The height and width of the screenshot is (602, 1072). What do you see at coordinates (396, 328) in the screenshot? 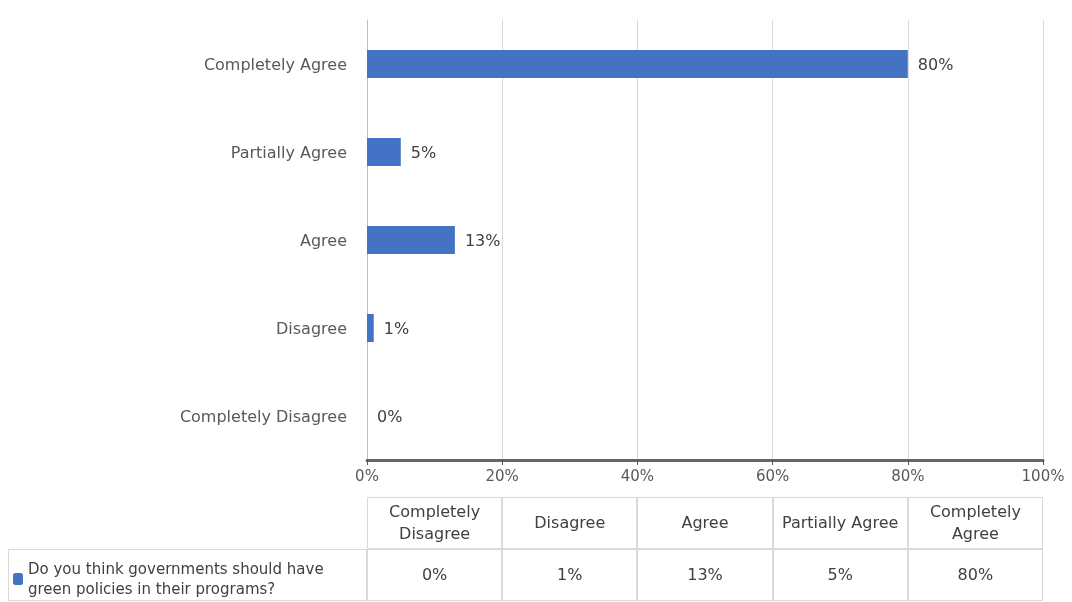
I see `data-label: 1%` at bounding box center [396, 328].